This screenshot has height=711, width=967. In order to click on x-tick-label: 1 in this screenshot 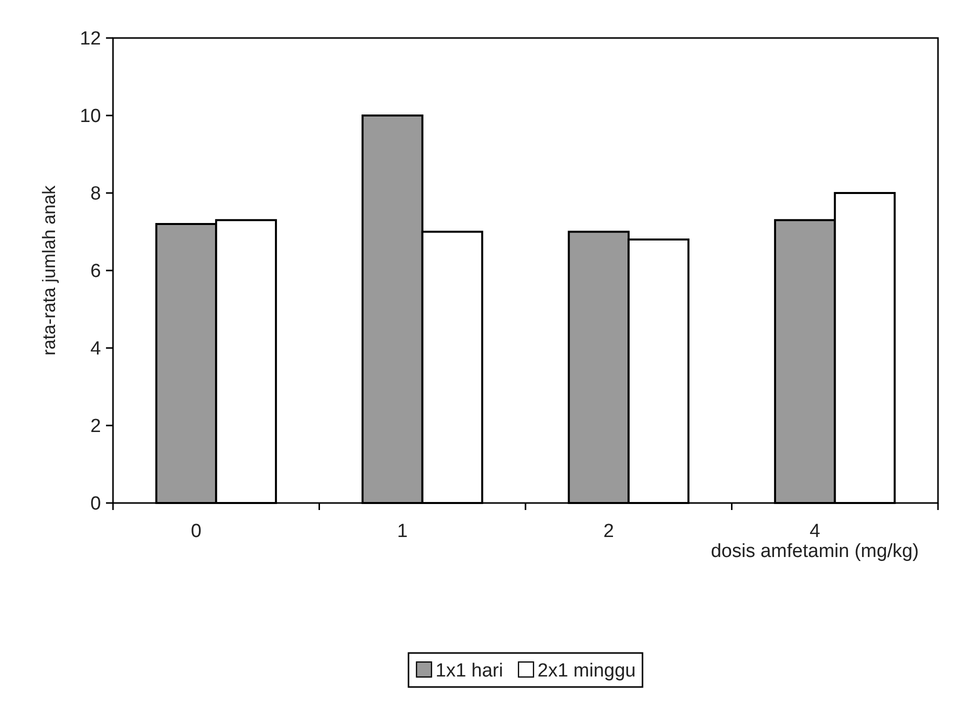, I will do `click(402, 531)`.